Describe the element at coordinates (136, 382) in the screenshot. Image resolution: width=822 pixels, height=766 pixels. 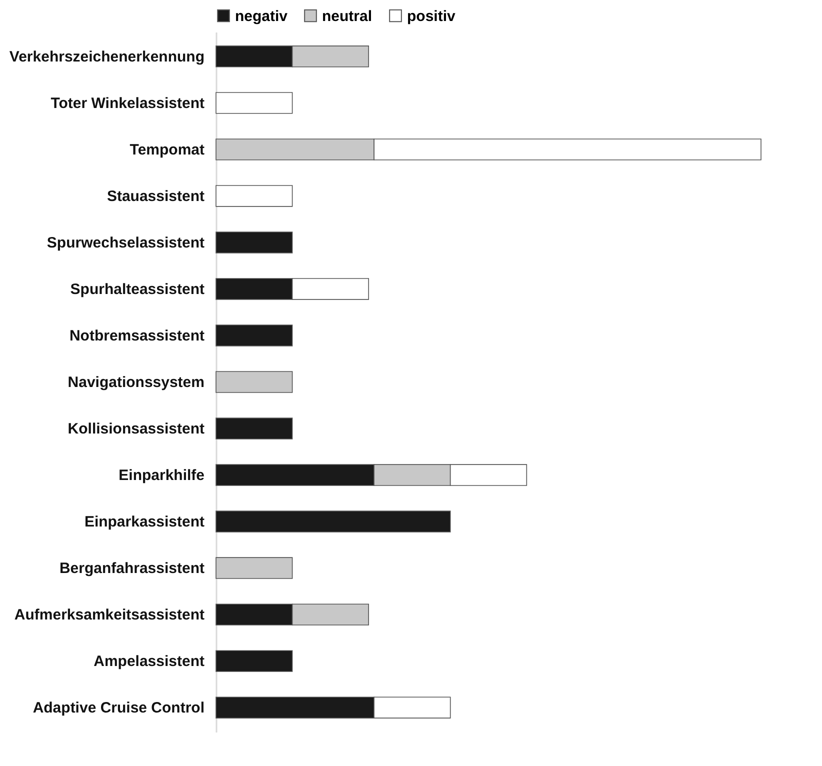
I see `y-tick-label: Navigationssystem` at that location.